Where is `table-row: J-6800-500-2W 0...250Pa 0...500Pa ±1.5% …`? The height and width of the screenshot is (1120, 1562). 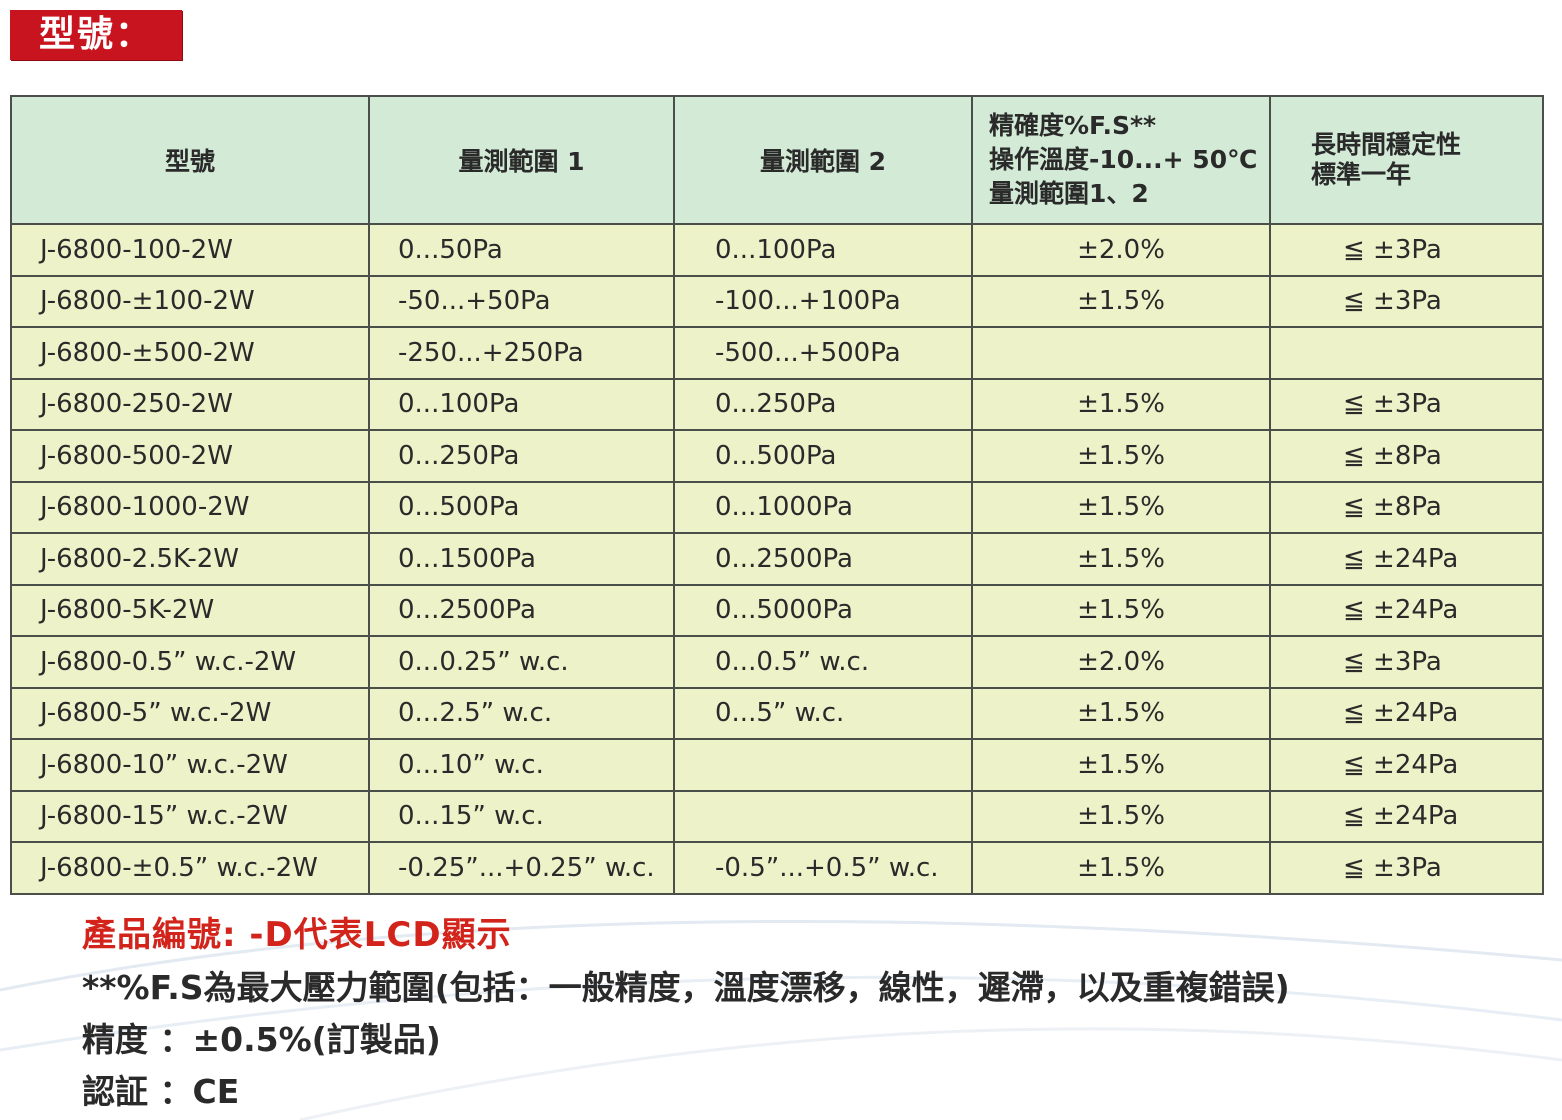 table-row: J-6800-500-2W 0...250Pa 0...500Pa ±1.5% … is located at coordinates (777, 456).